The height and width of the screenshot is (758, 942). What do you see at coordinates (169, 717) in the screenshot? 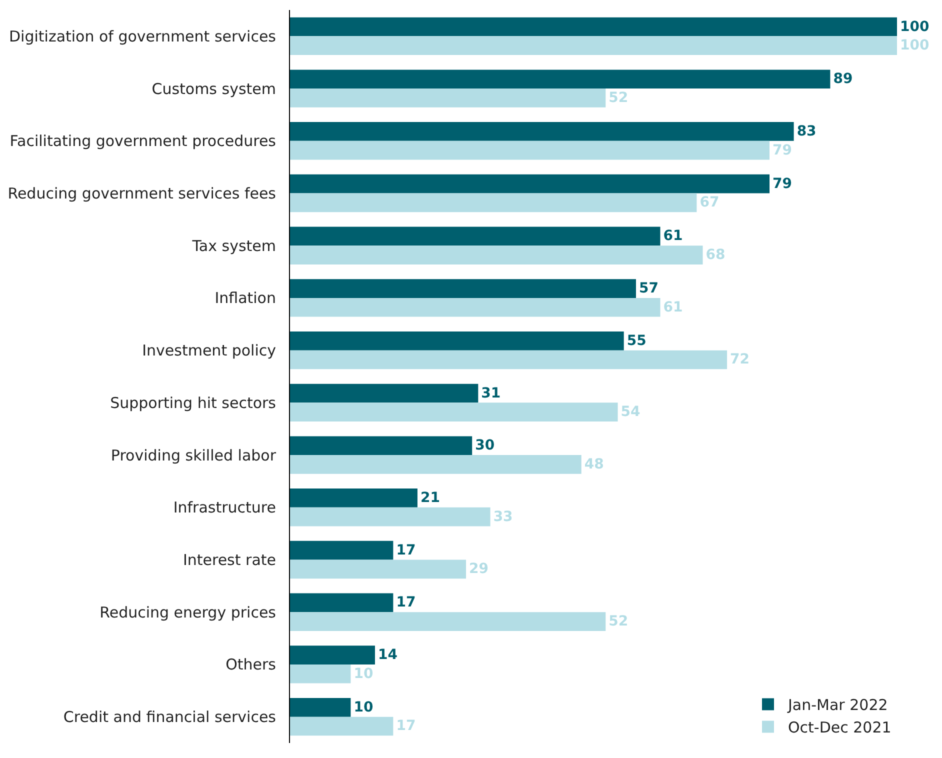
I see `y-tick-label: Credit and financial services` at bounding box center [169, 717].